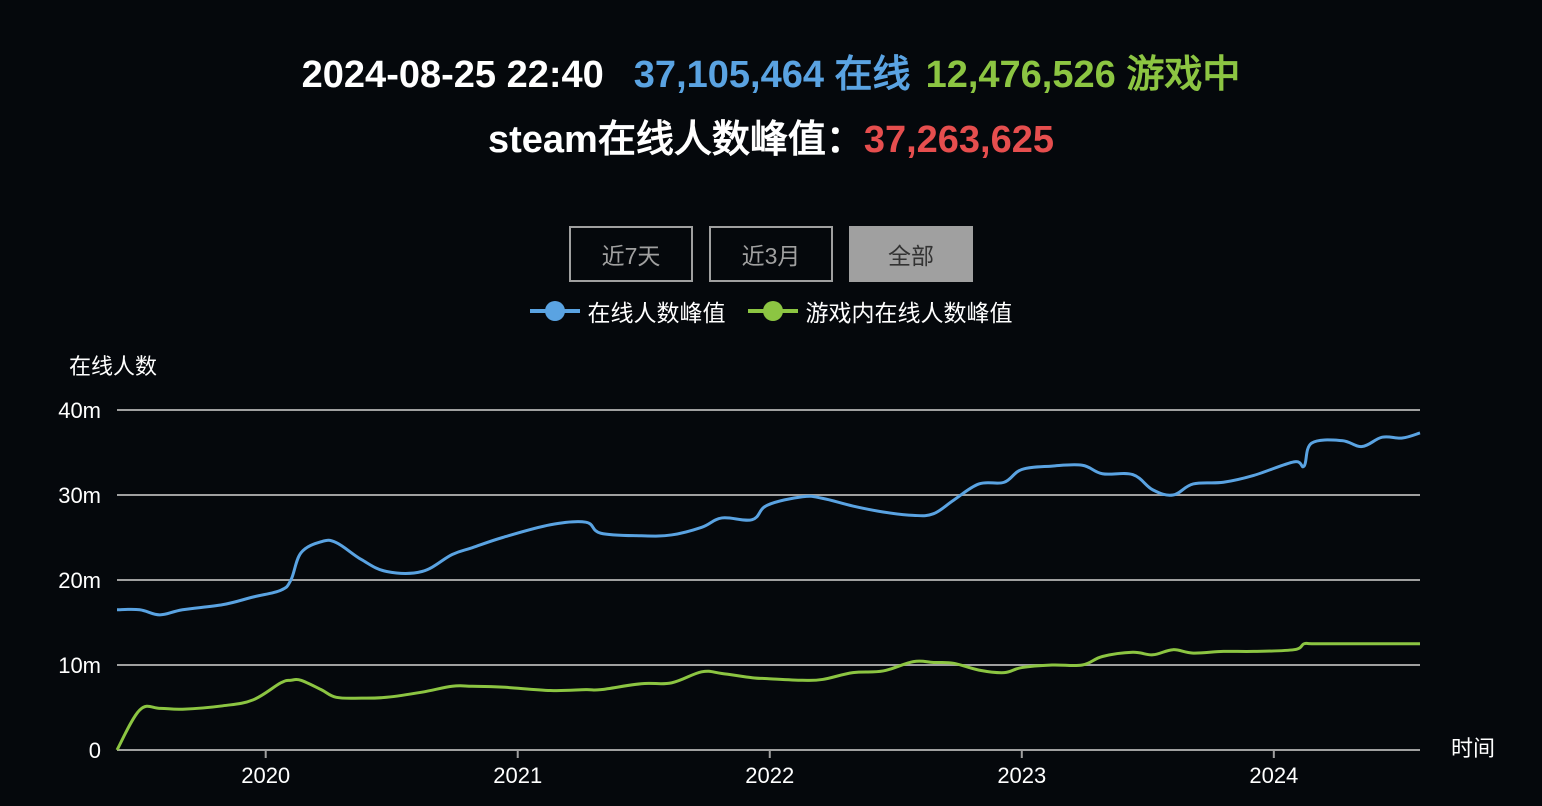 This screenshot has width=1542, height=806. Describe the element at coordinates (909, 313) in the screenshot. I see `legend-label: 游戏内在线人数峰值` at that location.